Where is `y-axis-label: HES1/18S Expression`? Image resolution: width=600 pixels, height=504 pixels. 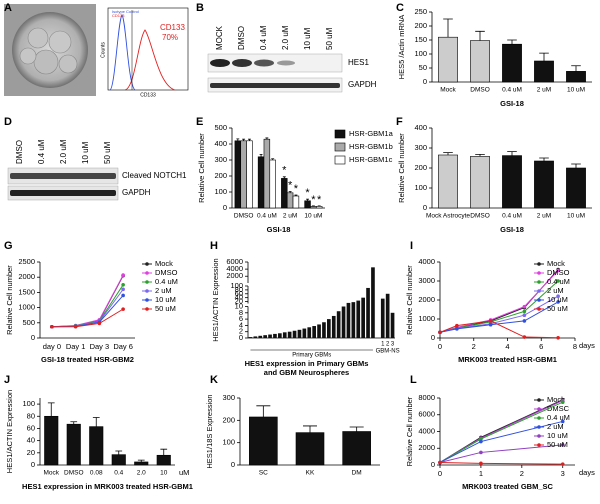
y-axis-label: HES1/18S Expression is located at coordinates (209, 431).